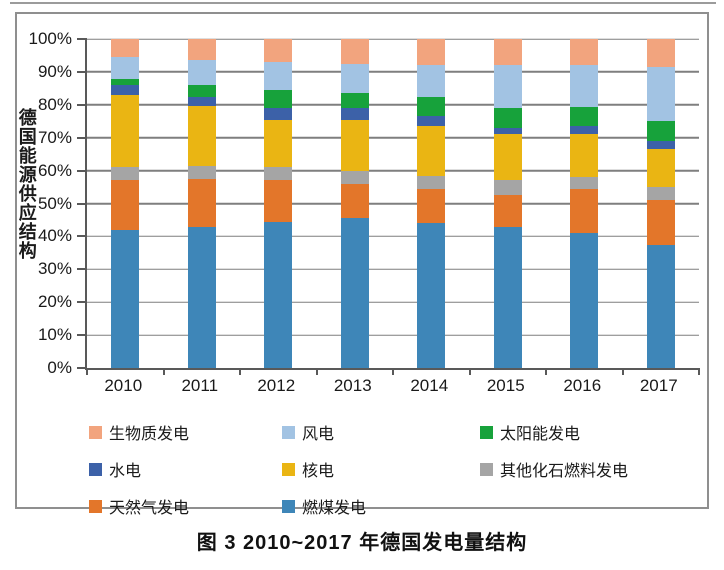 This screenshot has height=570, width=724. I want to click on bar-segment-coal-2015, so click(507, 297).